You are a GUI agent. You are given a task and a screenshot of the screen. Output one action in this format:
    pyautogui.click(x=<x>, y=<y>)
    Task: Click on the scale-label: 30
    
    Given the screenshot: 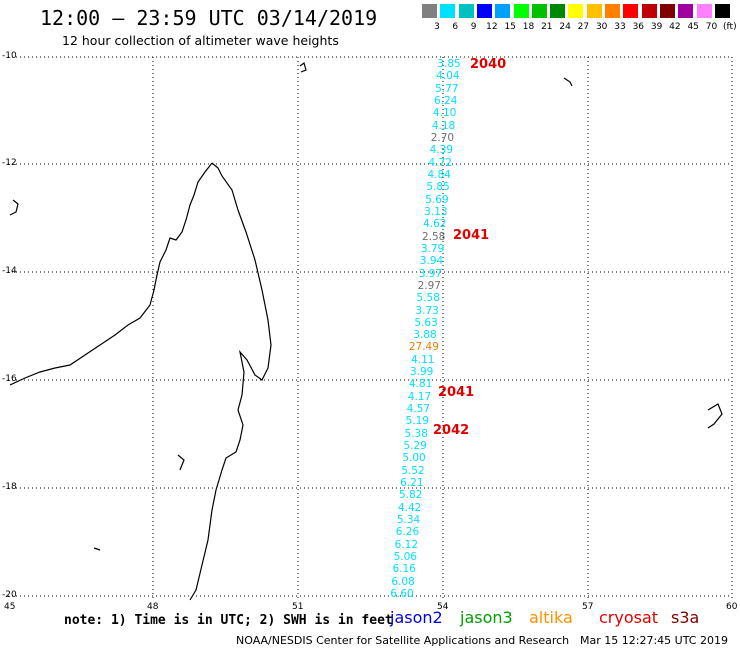 What is the action you would take?
    pyautogui.click(x=601, y=27)
    